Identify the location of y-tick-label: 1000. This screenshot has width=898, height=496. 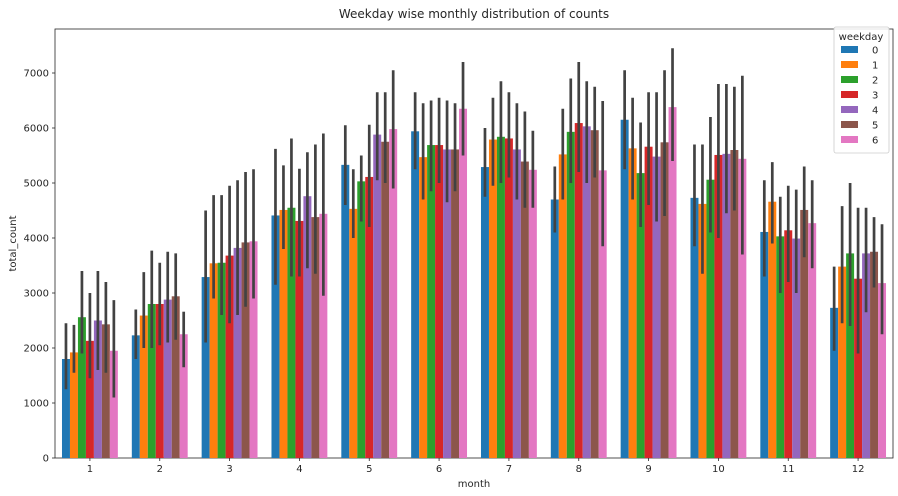
(36, 404).